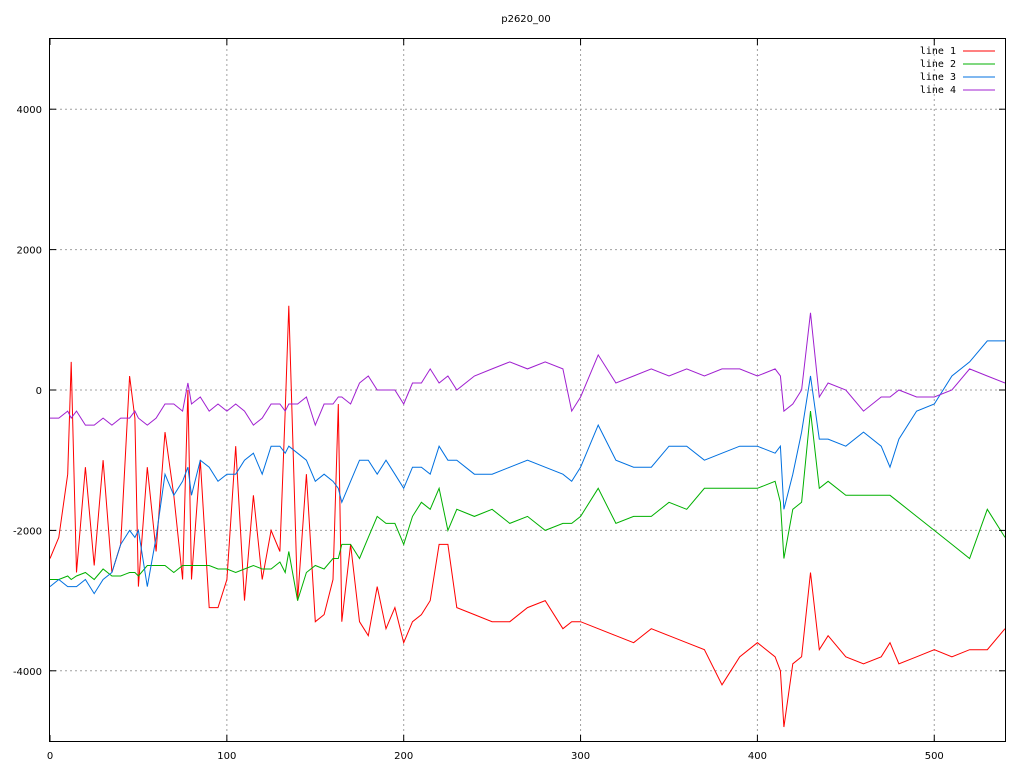 The height and width of the screenshot is (768, 1024). Describe the element at coordinates (29, 110) in the screenshot. I see `y-tick-label: 4000` at that location.